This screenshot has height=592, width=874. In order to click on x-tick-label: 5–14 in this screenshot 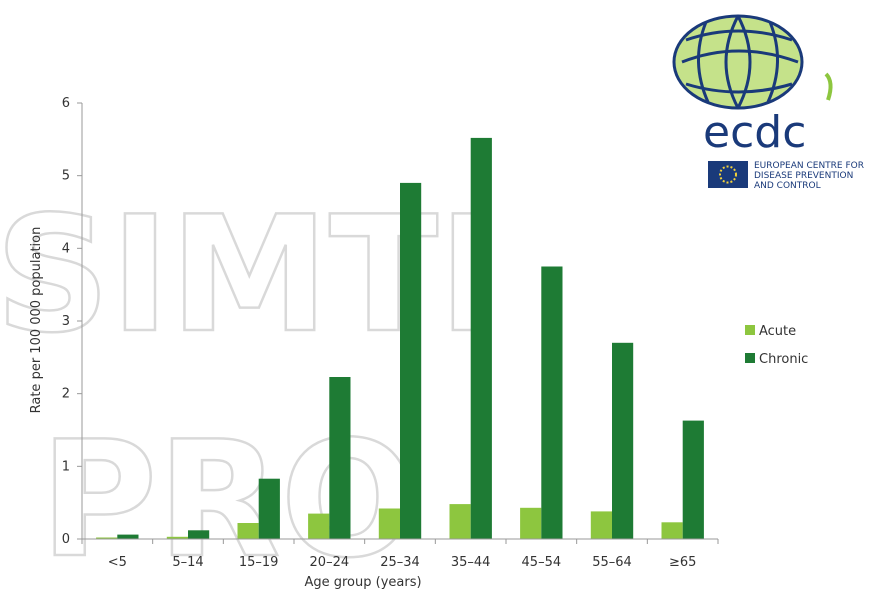, I will do `click(187, 562)`.